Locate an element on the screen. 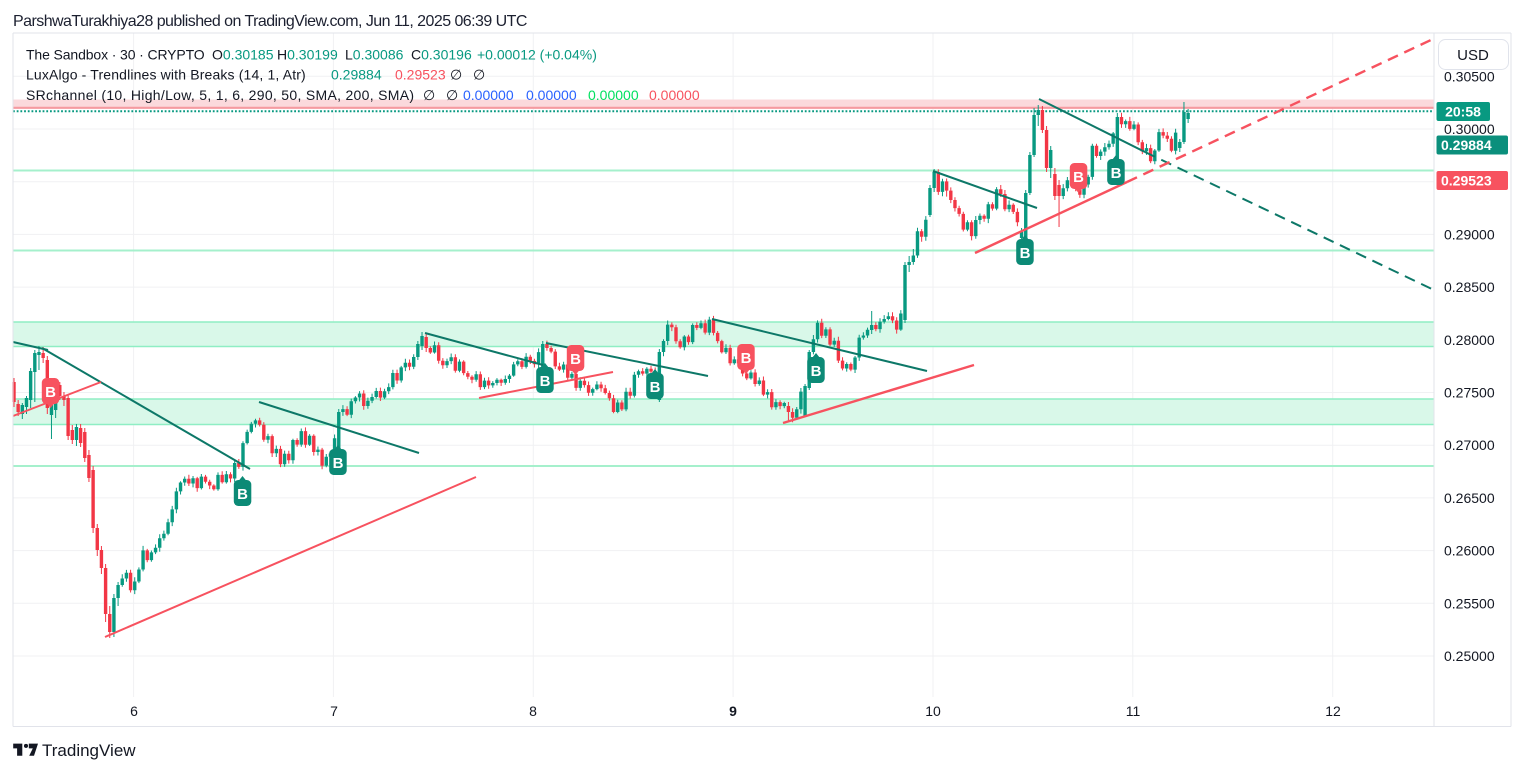 This screenshot has height=772, width=1524. svg-text: 7 is located at coordinates (334, 711).